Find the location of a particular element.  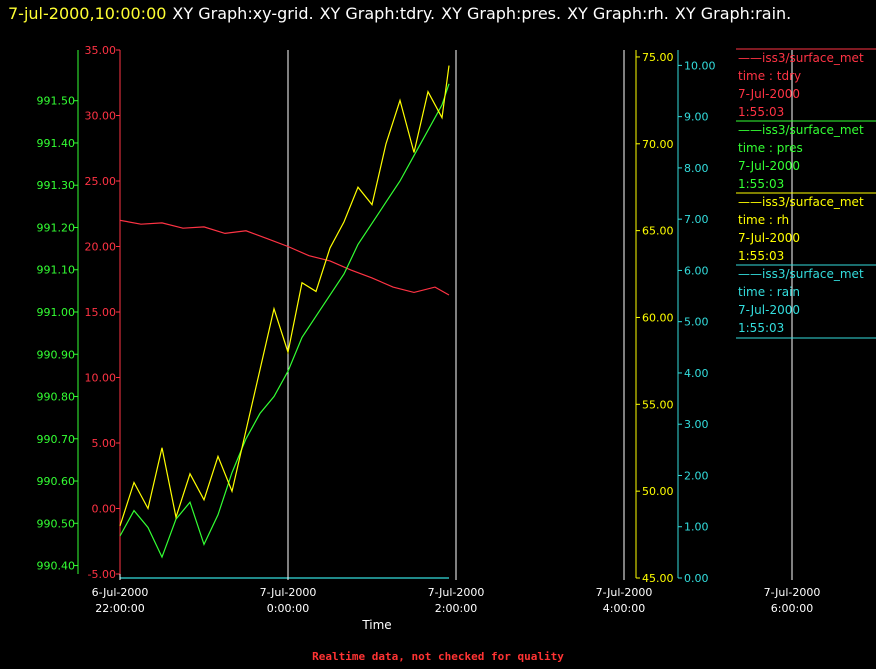

legend-entry-text: time : pres is located at coordinates (770, 148).